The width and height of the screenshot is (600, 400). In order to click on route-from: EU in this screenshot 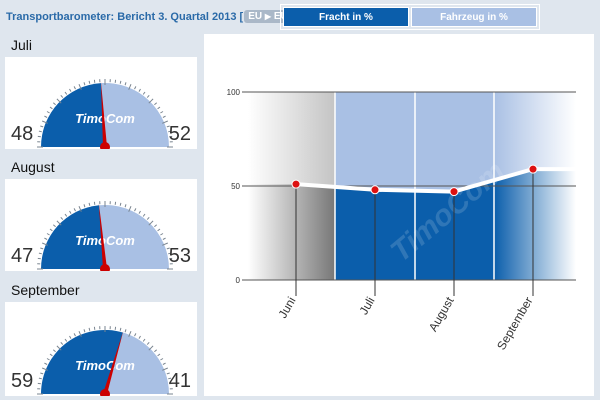, I will do `click(255, 16)`.